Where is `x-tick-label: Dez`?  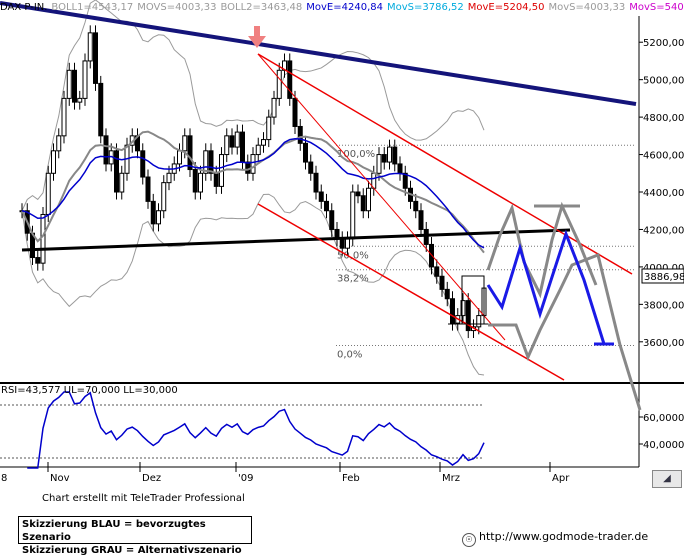 x-tick-label: Dez is located at coordinates (151, 478).